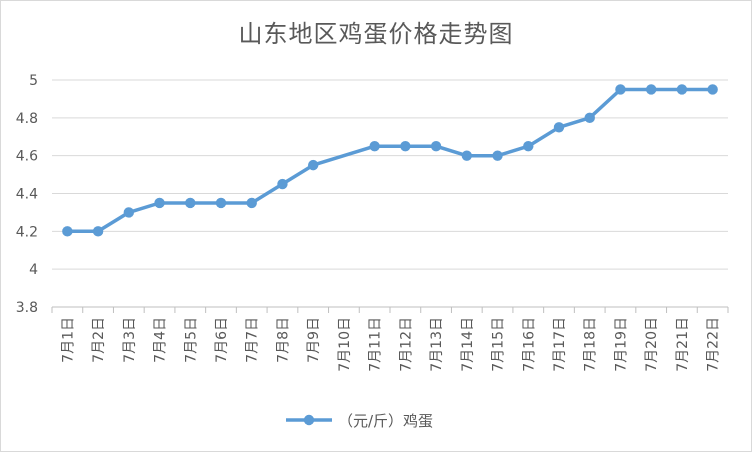 The width and height of the screenshot is (752, 452). I want to click on x-tick-label: 7月2日, so click(99, 340).